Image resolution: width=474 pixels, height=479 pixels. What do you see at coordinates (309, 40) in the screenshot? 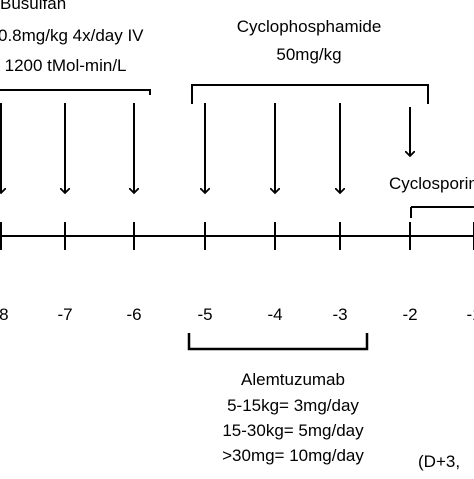
I see `cyclophosphamide-label: Cyclophosphamide 50mg/kg` at bounding box center [309, 40].